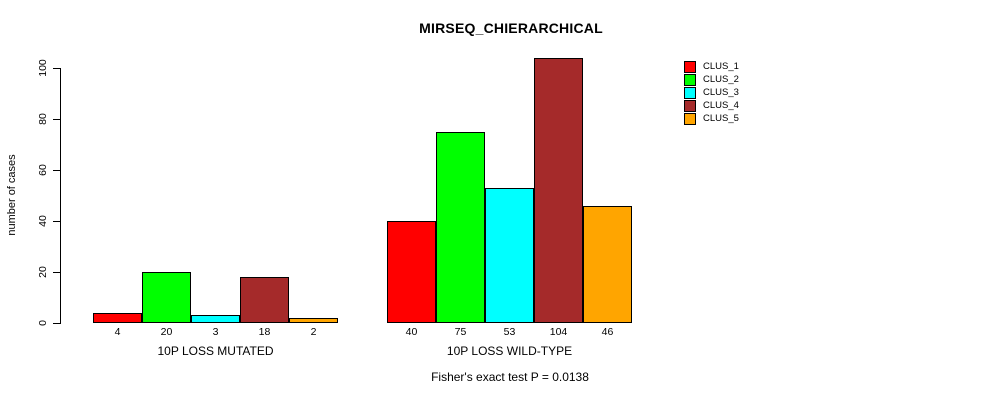 This screenshot has width=990, height=400. What do you see at coordinates (721, 79) in the screenshot?
I see `legend-label: CLUS_2` at bounding box center [721, 79].